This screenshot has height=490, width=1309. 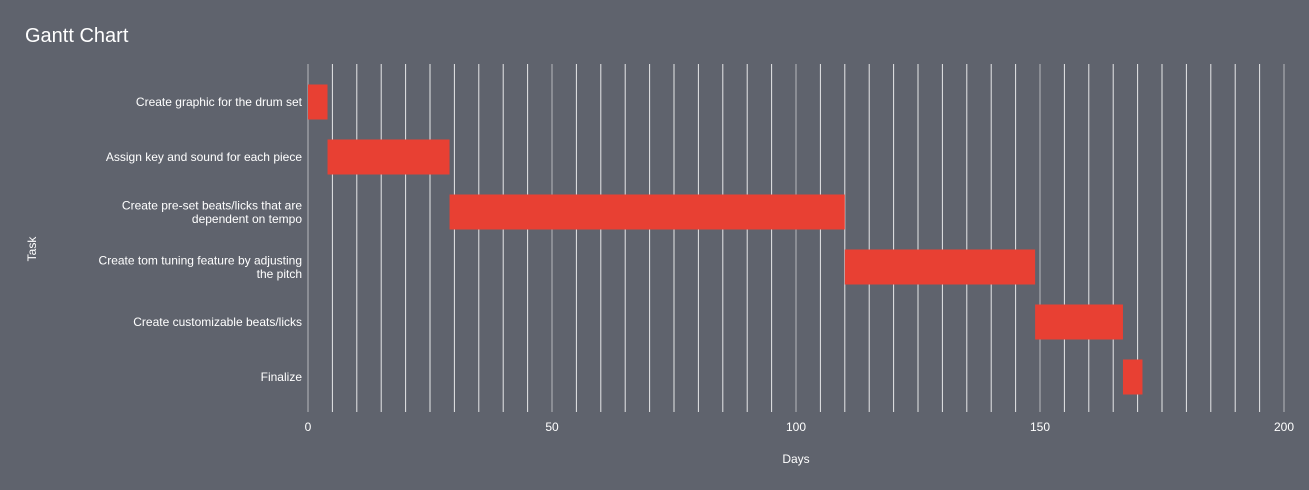 What do you see at coordinates (552, 427) in the screenshot?
I see `x-tick-label: 50` at bounding box center [552, 427].